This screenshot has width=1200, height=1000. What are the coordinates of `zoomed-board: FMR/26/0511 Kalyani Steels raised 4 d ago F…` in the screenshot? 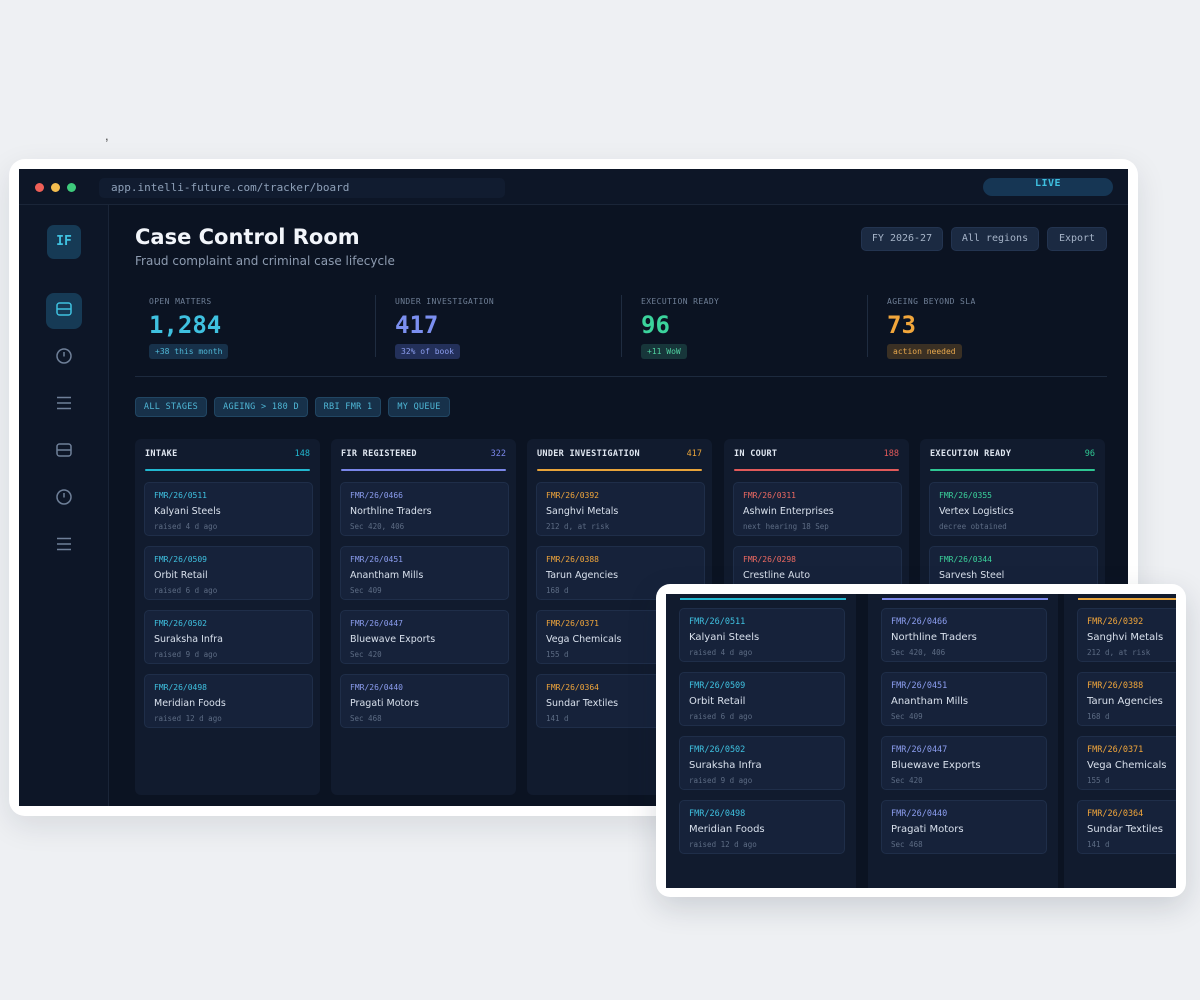 It's located at (921, 741).